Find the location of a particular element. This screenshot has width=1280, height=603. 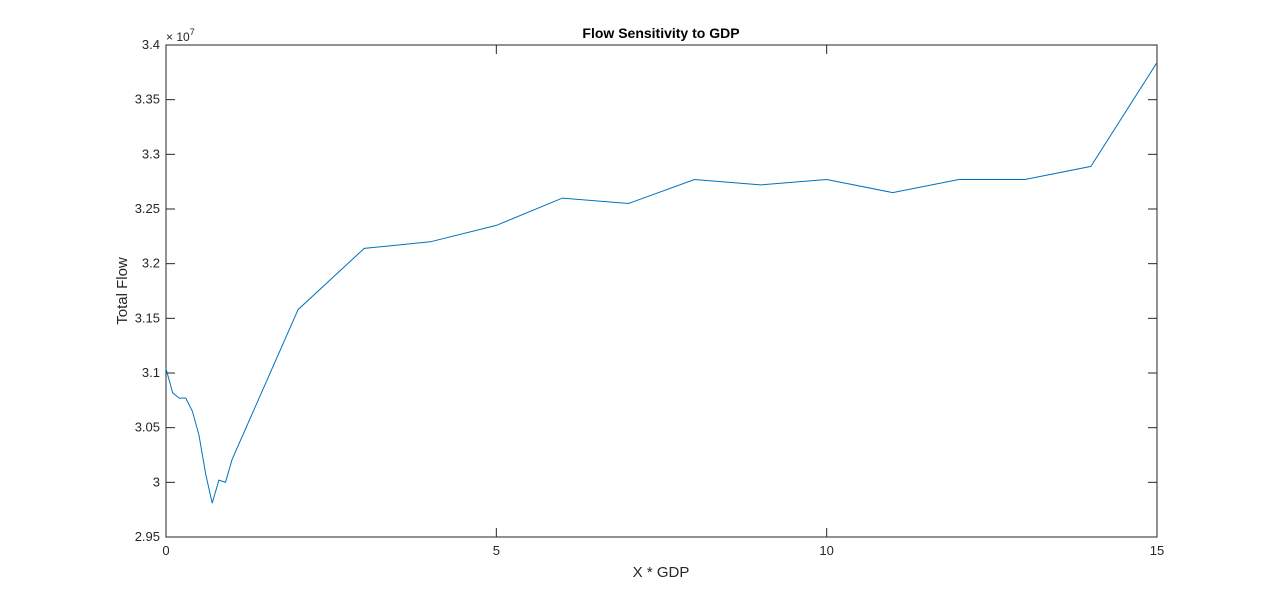

y-axis-exponent: × 10⁷ is located at coordinates (180, 35).